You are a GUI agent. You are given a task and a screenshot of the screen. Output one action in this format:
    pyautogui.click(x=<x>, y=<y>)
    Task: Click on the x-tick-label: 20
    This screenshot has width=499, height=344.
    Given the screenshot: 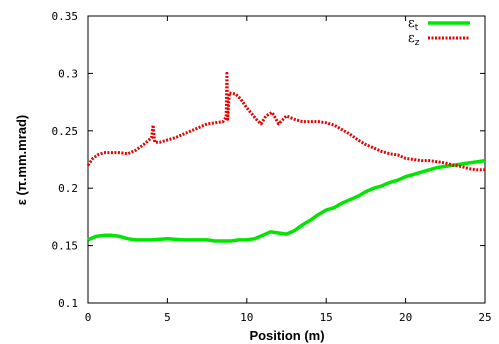 What is the action you would take?
    pyautogui.click(x=405, y=317)
    